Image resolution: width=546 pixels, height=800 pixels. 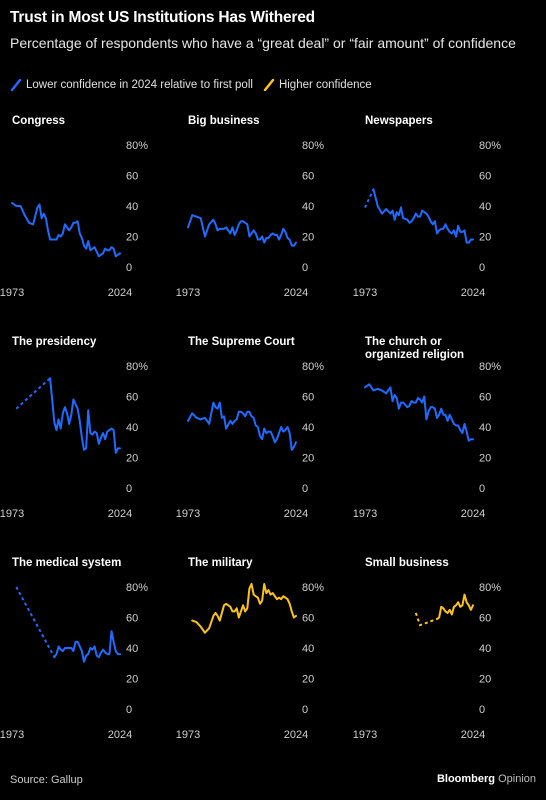 I want to click on chart-8-title-line: The military, so click(x=220, y=563).